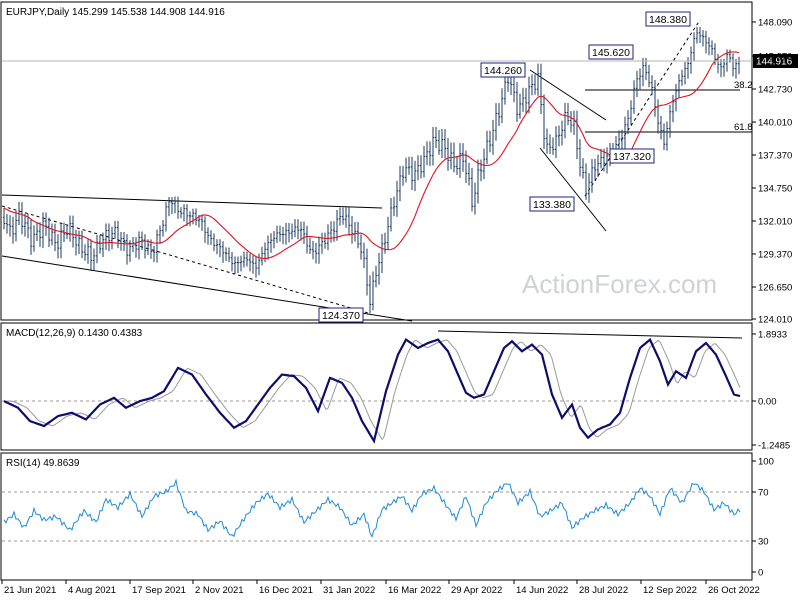 The height and width of the screenshot is (600, 800). What do you see at coordinates (219, 590) in the screenshot?
I see `date-tick-label: 2 Nov 2021` at bounding box center [219, 590].